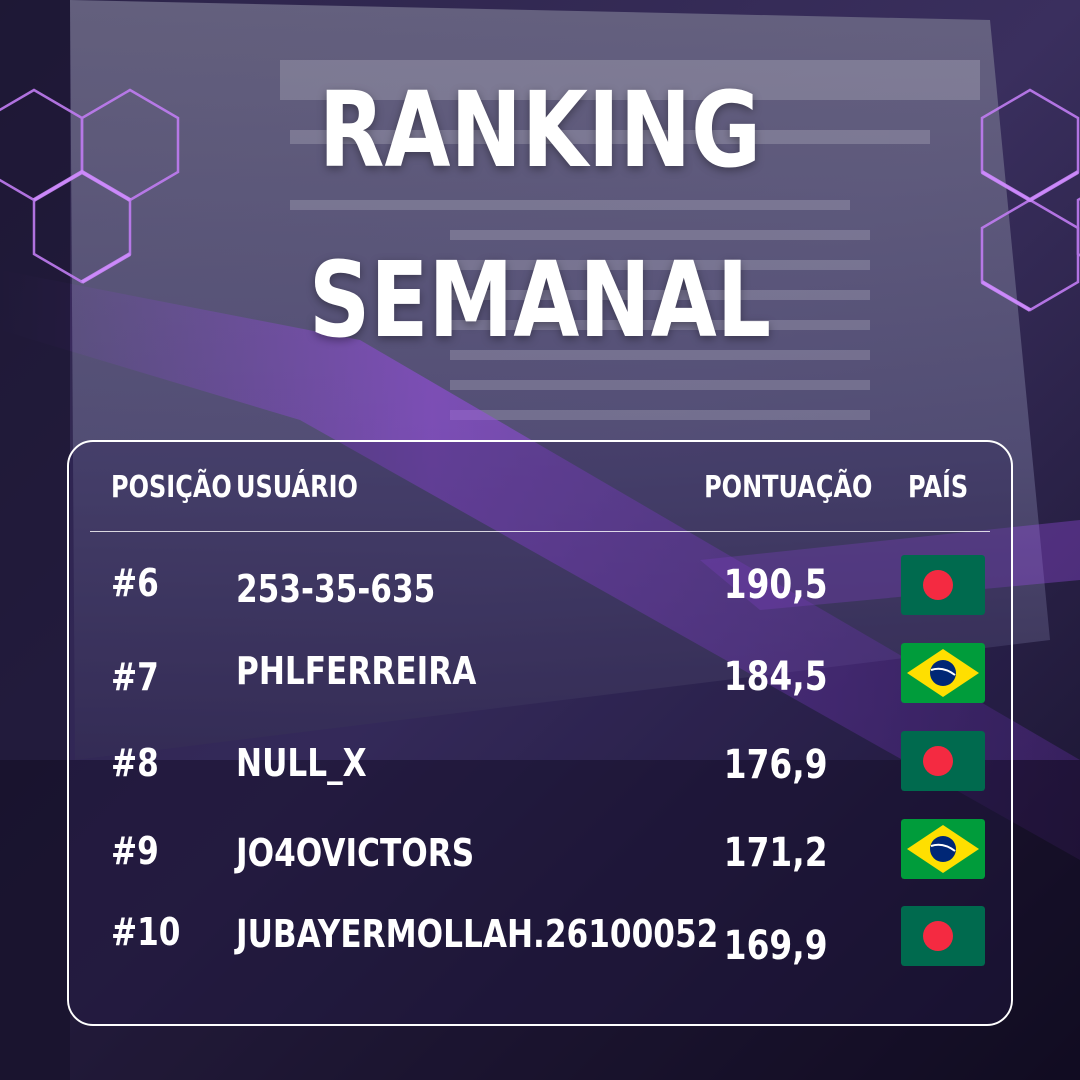 Image resolution: width=1080 pixels, height=1080 pixels. I want to click on row-user: PHLFERREIRA, so click(356, 671).